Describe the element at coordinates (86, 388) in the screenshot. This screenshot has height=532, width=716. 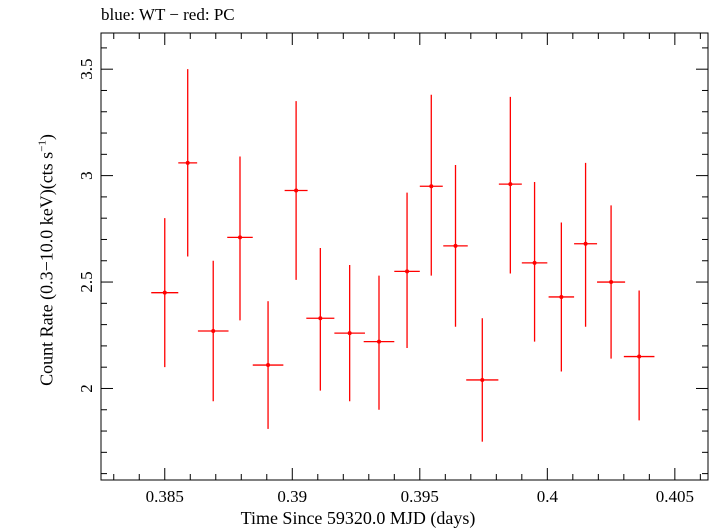
I see `y-tick-label: 2` at that location.